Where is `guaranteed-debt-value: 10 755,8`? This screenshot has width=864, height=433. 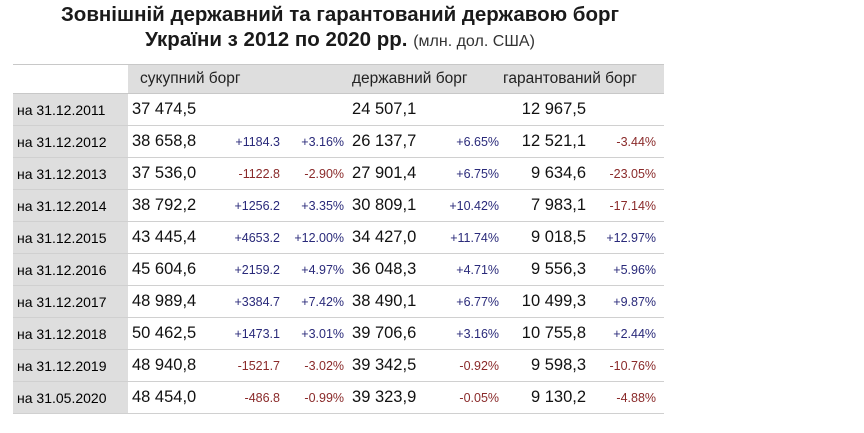 guaranteed-debt-value: 10 755,8 is located at coordinates (554, 333).